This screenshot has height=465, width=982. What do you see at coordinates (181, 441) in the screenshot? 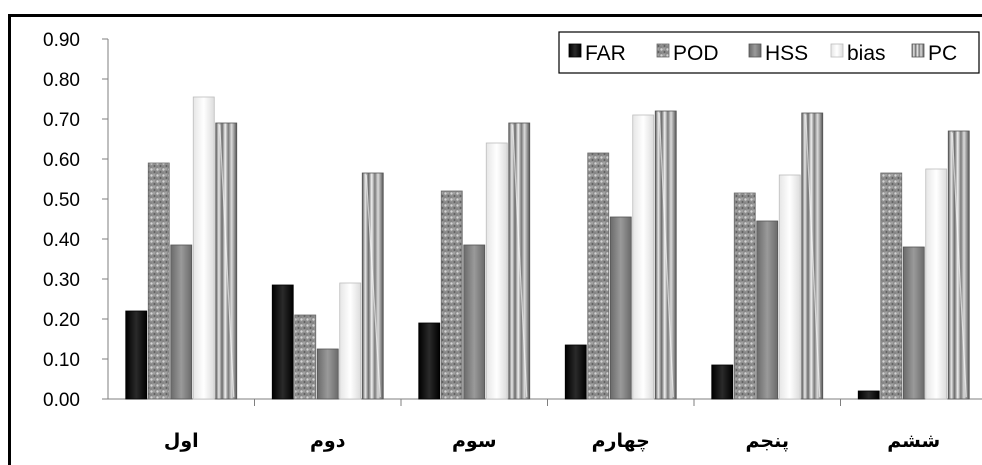
I see `x-category-label: اول` at bounding box center [181, 441].